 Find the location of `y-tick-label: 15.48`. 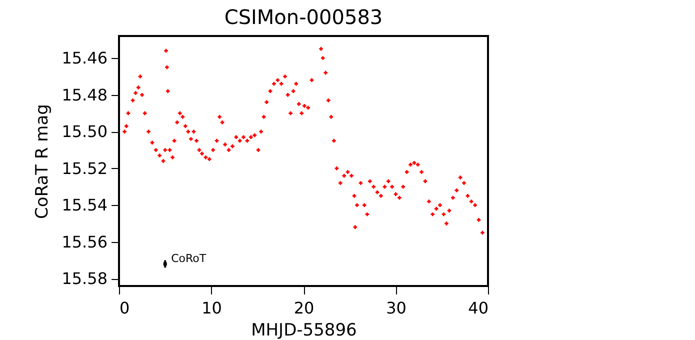

y-tick-label: 15.48 is located at coordinates (85, 94).